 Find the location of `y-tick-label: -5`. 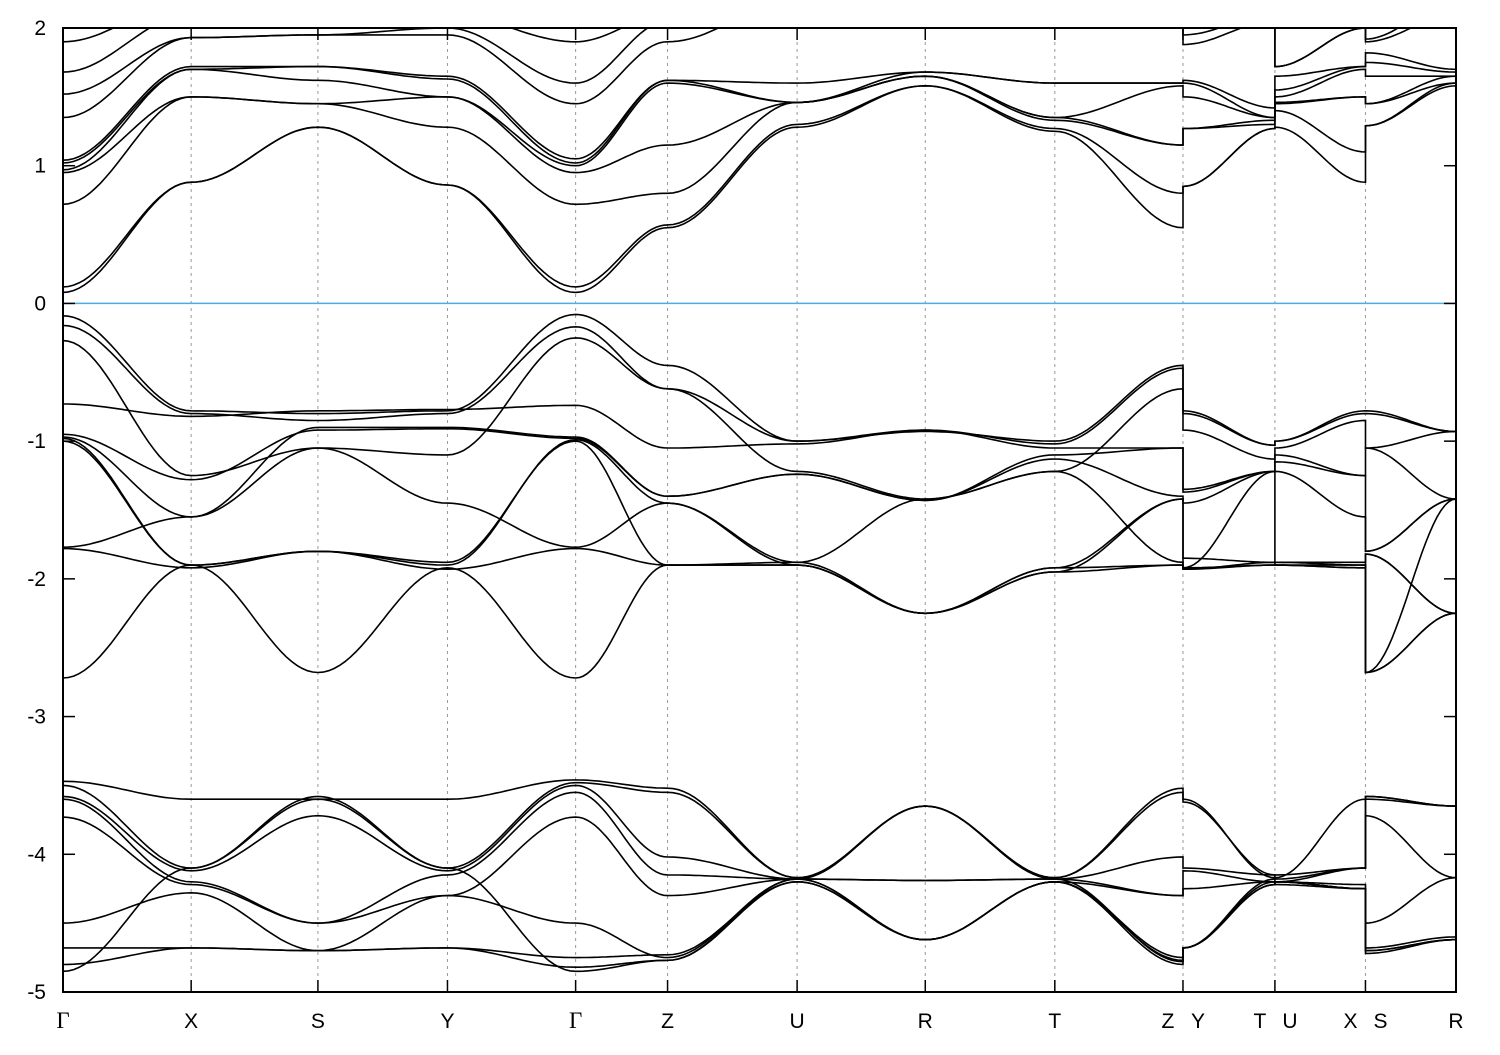

y-tick-label: -5 is located at coordinates (36, 992).